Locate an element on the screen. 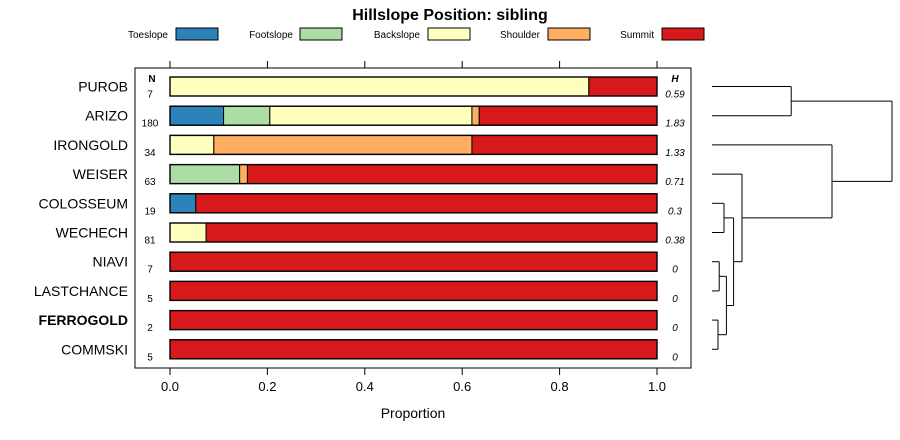  row-h-colosseum: 0.3 is located at coordinates (675, 211).